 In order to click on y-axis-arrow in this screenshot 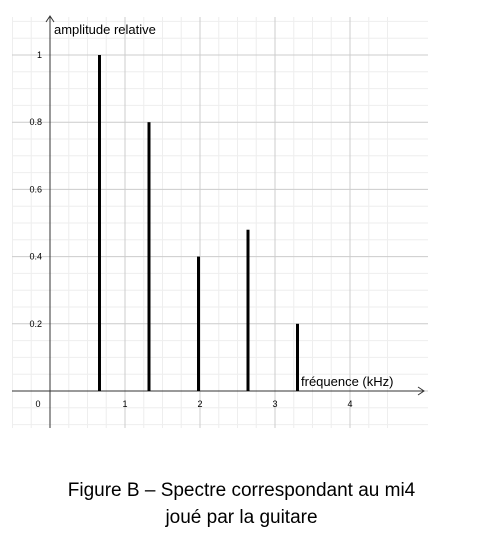, I will do `click(50, 19)`.